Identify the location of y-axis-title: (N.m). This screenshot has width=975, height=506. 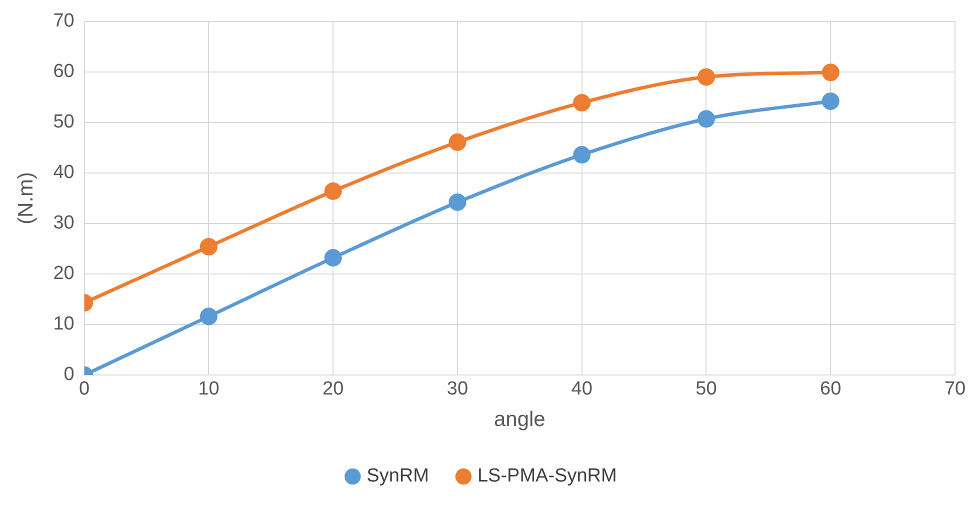
(26, 198).